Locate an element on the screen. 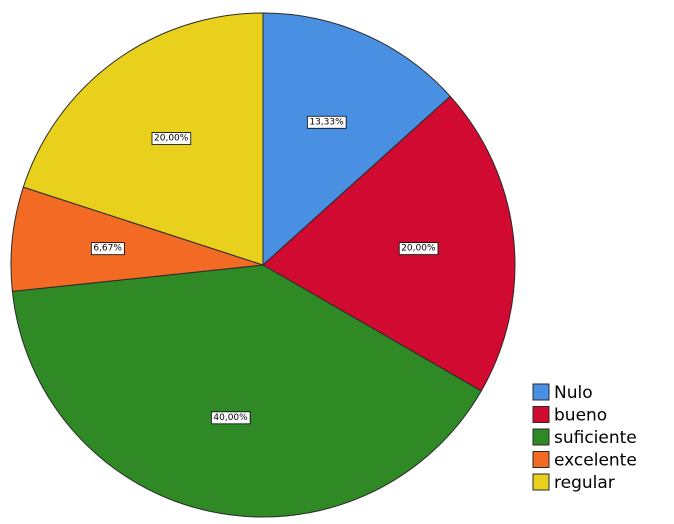  legend-item-suficiente: suficiente is located at coordinates (584, 438).